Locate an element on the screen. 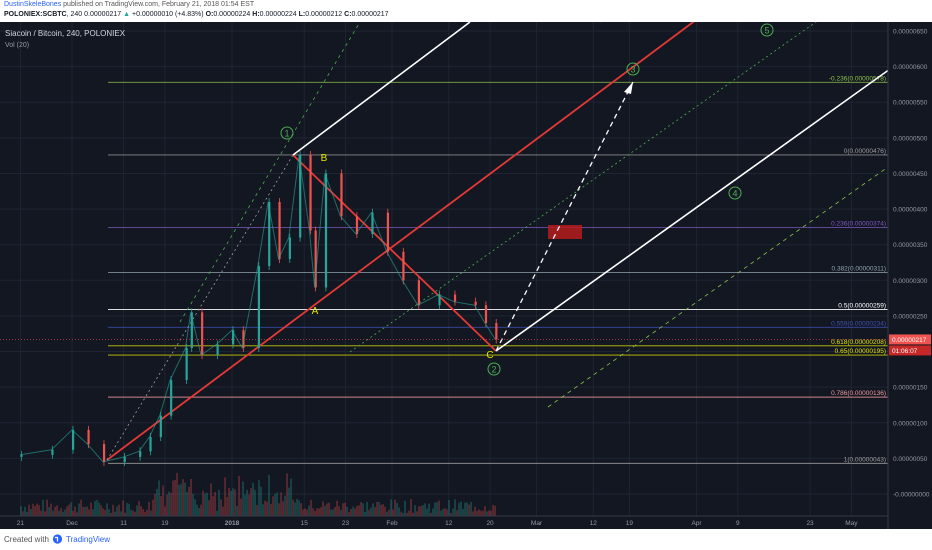 The height and width of the screenshot is (550, 932). fib-level-label: 0.786(0.00000136) is located at coordinates (858, 393).